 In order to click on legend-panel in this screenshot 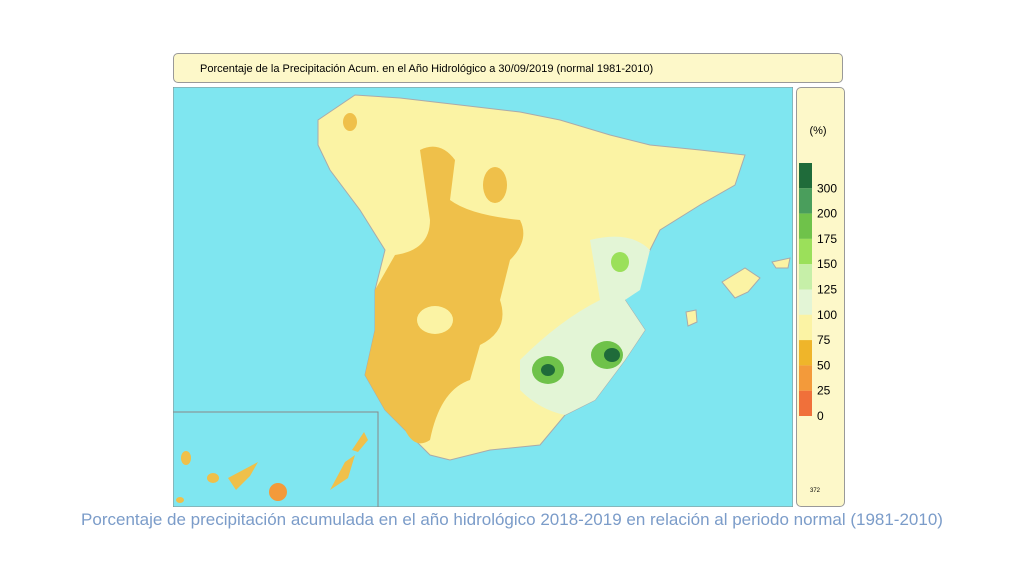, I will do `click(820, 297)`.